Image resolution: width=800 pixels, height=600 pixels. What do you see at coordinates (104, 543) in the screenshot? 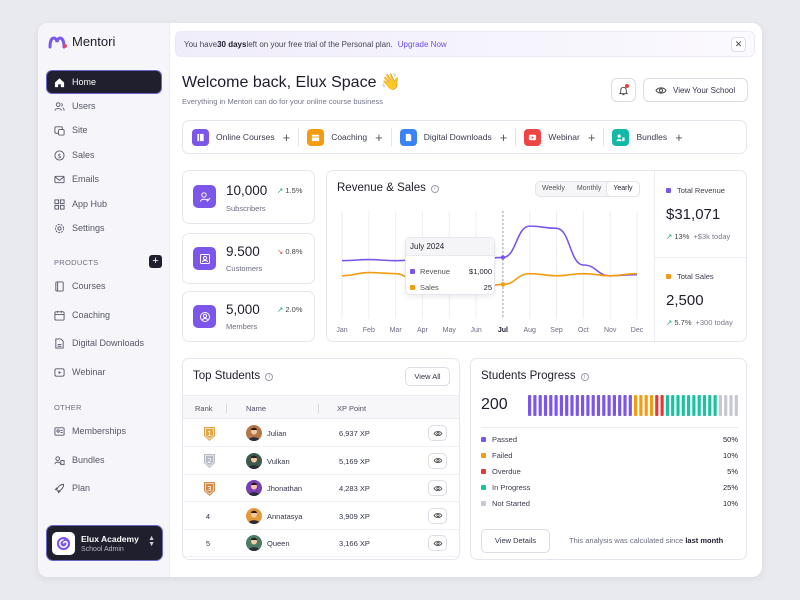
I see `account-switcher: Elux Academy School Admin ▲ ▼` at bounding box center [104, 543].